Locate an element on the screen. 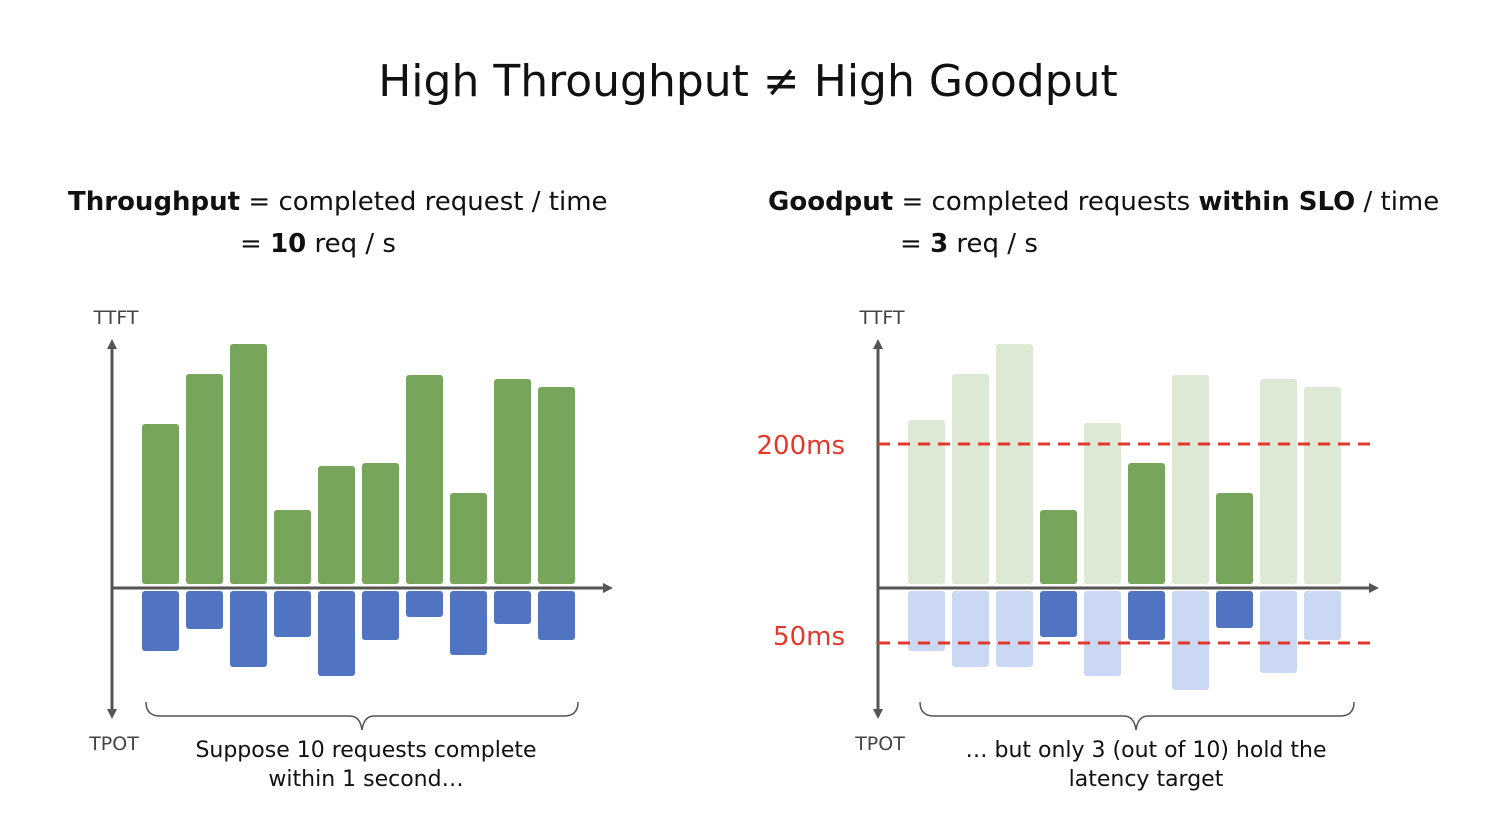 This screenshot has width=1496, height=832. goodput-value: = 3 req / s is located at coordinates (969, 244).